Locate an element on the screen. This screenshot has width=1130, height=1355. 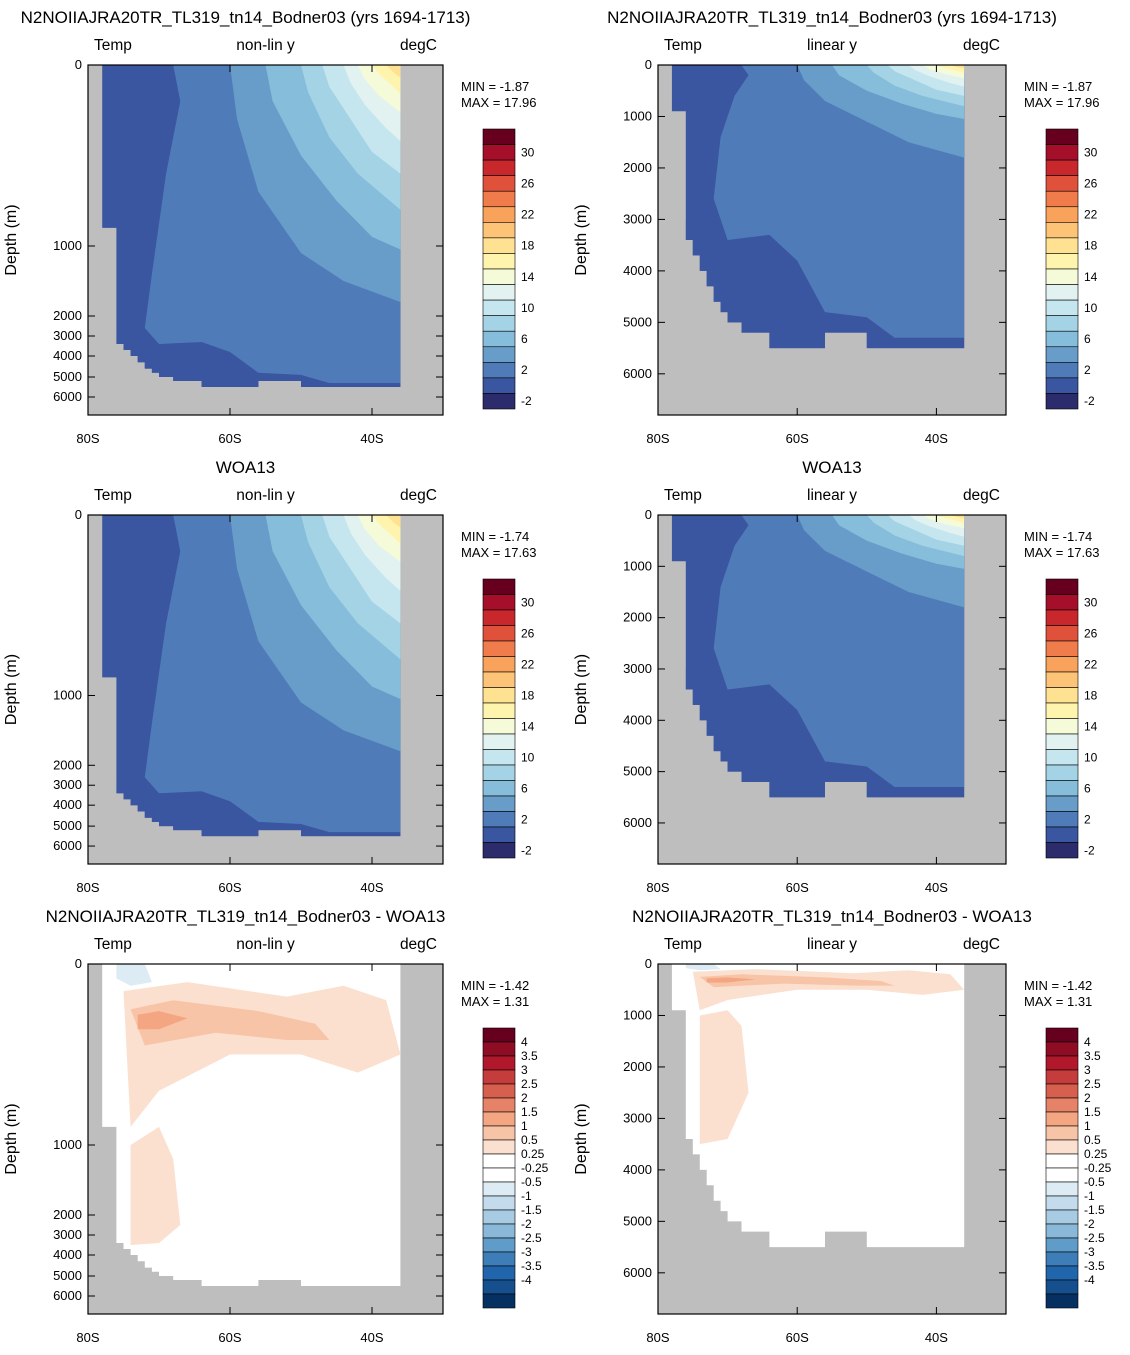
xtick-label: 40S is located at coordinates (371, 438).